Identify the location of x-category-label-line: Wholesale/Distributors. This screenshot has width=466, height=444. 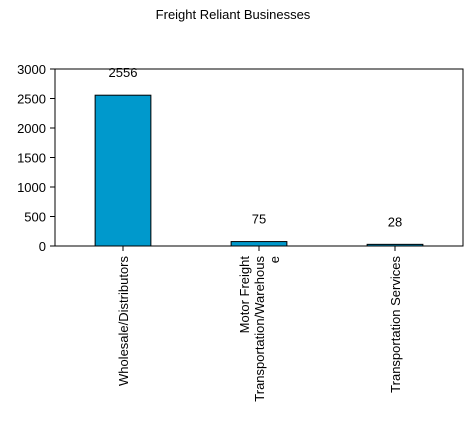
(123, 321).